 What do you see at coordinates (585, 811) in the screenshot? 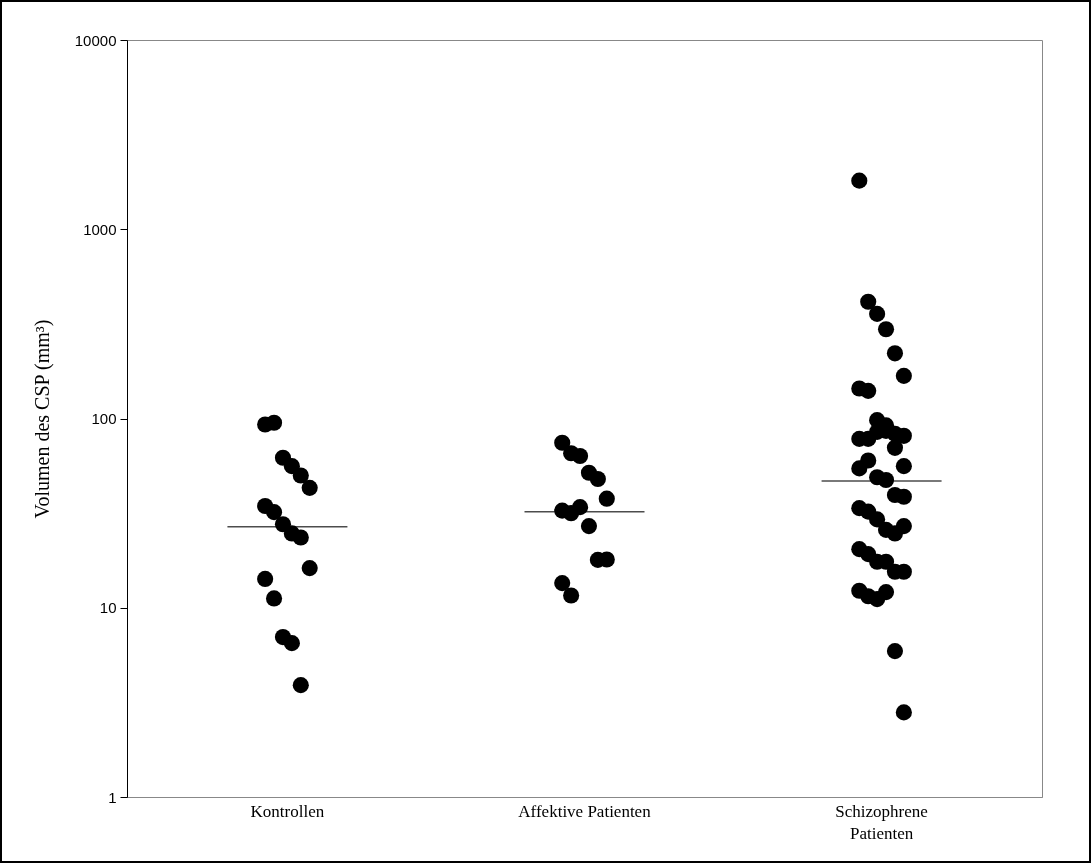
I see `x-tick-label: Affektive Patienten` at bounding box center [585, 811].